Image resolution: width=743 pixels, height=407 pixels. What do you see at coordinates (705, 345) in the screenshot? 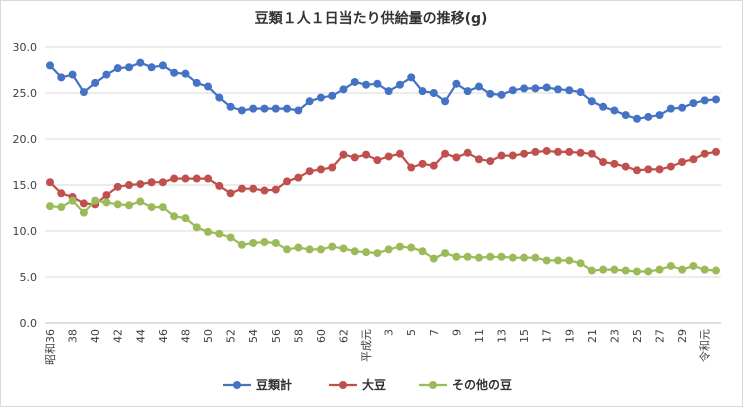
I see `x-tick-label: 令和元` at bounding box center [705, 345].